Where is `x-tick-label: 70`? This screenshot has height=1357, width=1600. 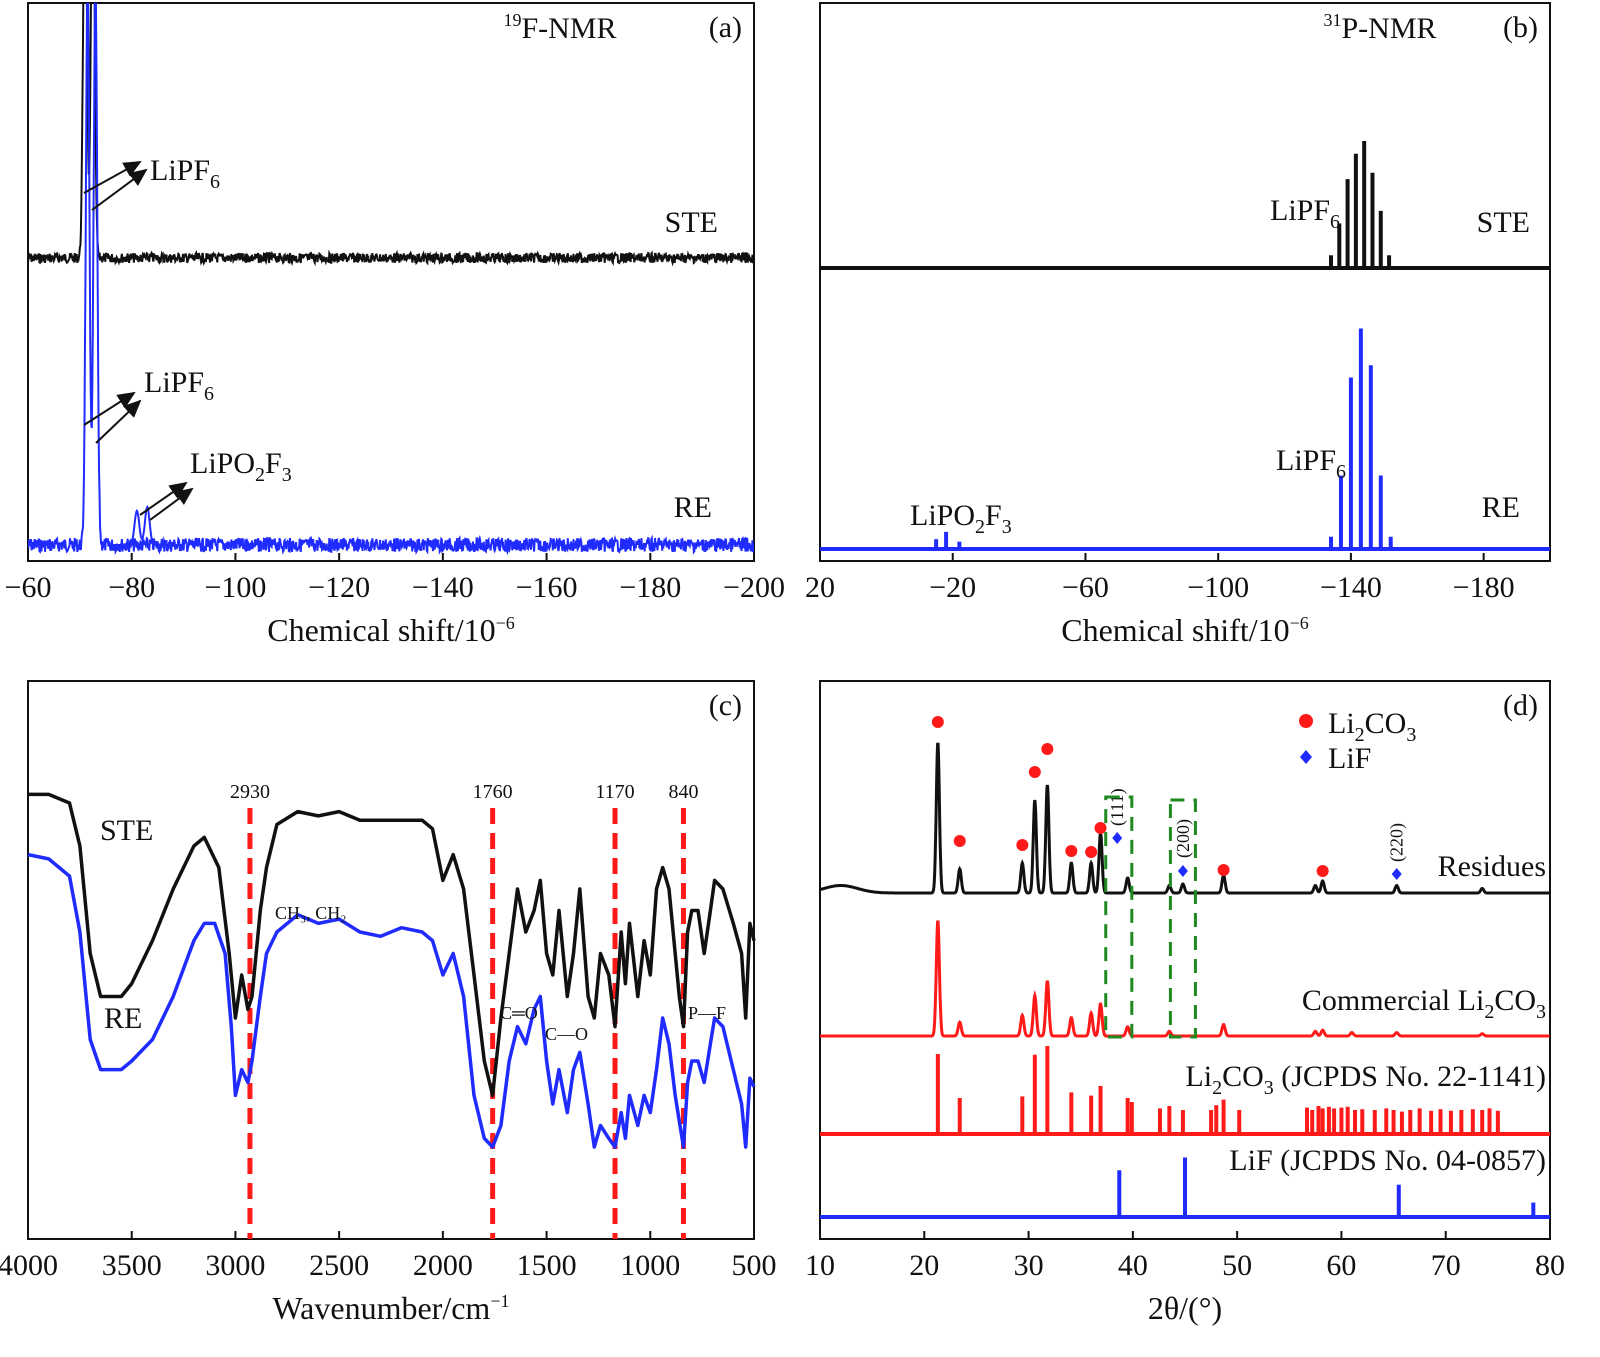 x-tick-label: 70 is located at coordinates (1446, 1265).